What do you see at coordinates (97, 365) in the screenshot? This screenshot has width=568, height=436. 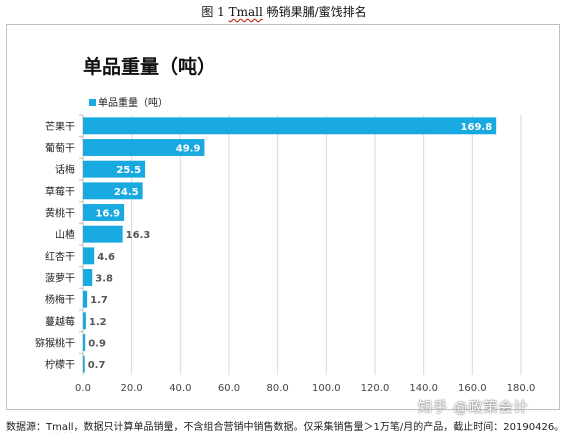 I see `data-label: 0.7` at bounding box center [97, 365].